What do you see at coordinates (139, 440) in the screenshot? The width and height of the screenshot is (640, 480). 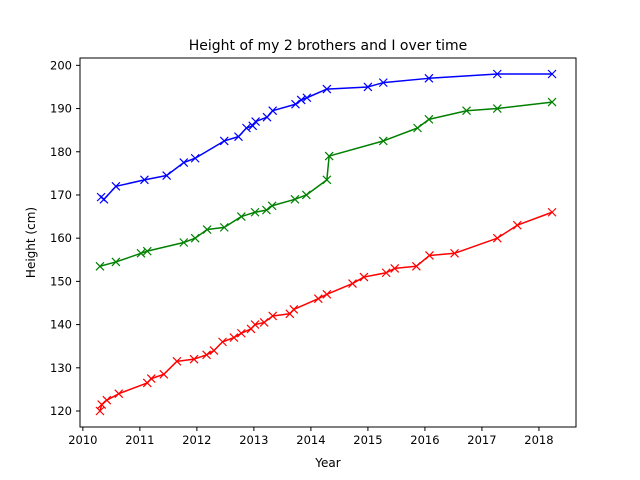 I see `x-tick-label-1: 2011` at bounding box center [139, 440].